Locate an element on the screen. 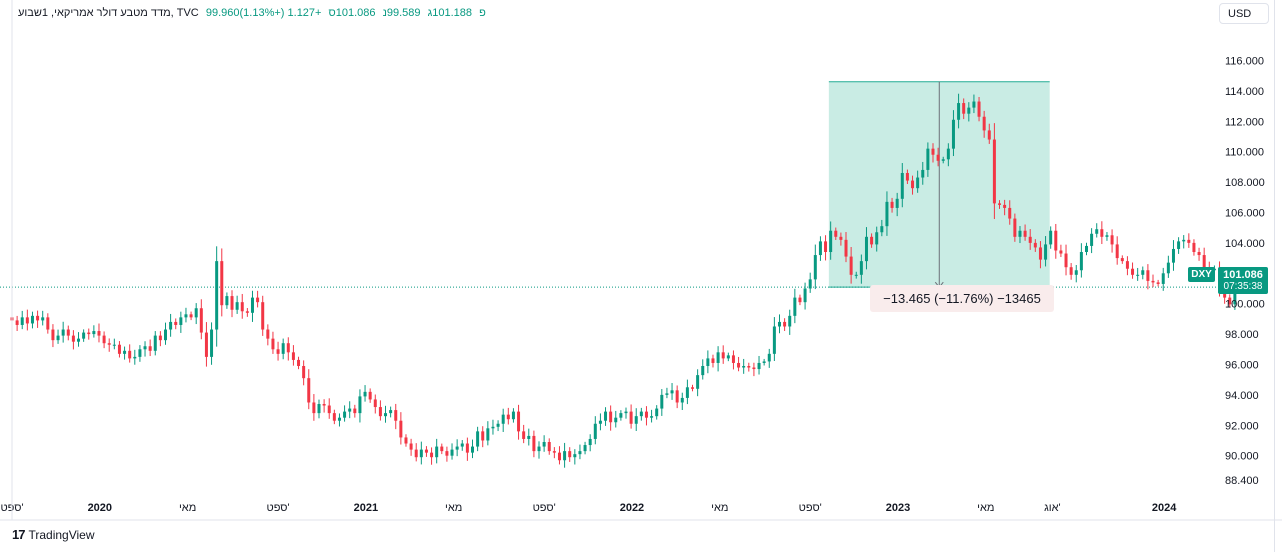 This screenshot has width=1282, height=552. price-tick-label: 92.000 is located at coordinates (1242, 426).